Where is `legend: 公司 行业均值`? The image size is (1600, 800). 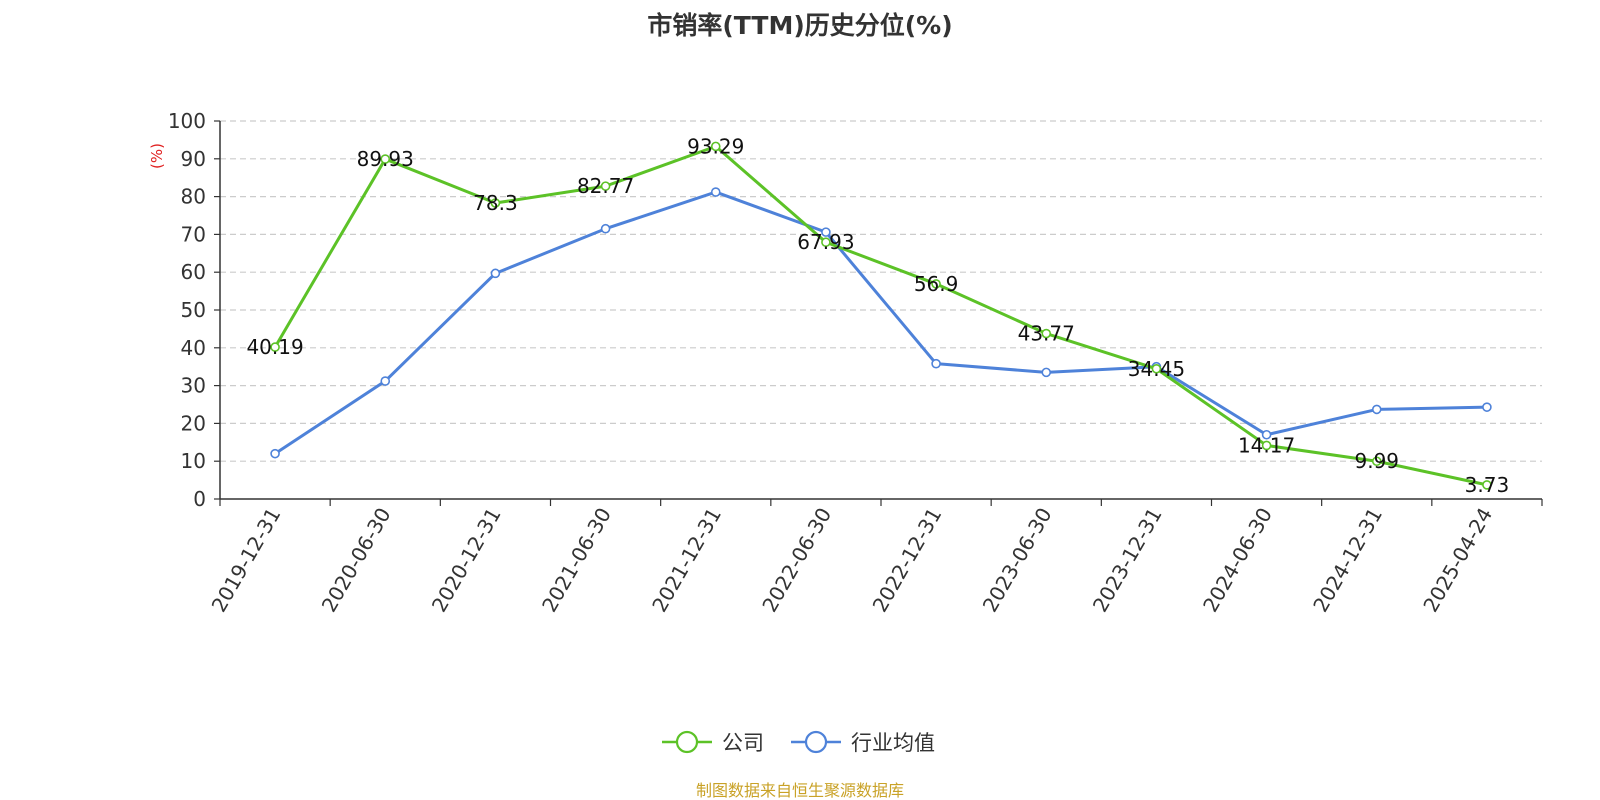 legend: 公司 行业均值 is located at coordinates (798, 742).